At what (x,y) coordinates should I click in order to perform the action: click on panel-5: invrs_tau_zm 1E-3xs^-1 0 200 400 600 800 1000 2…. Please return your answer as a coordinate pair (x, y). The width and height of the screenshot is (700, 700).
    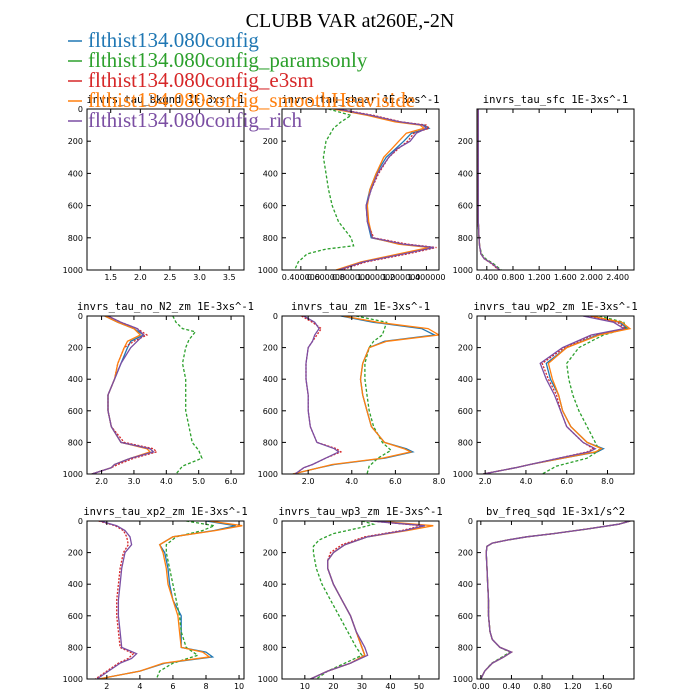
    Looking at the image, I should click on (352, 393).